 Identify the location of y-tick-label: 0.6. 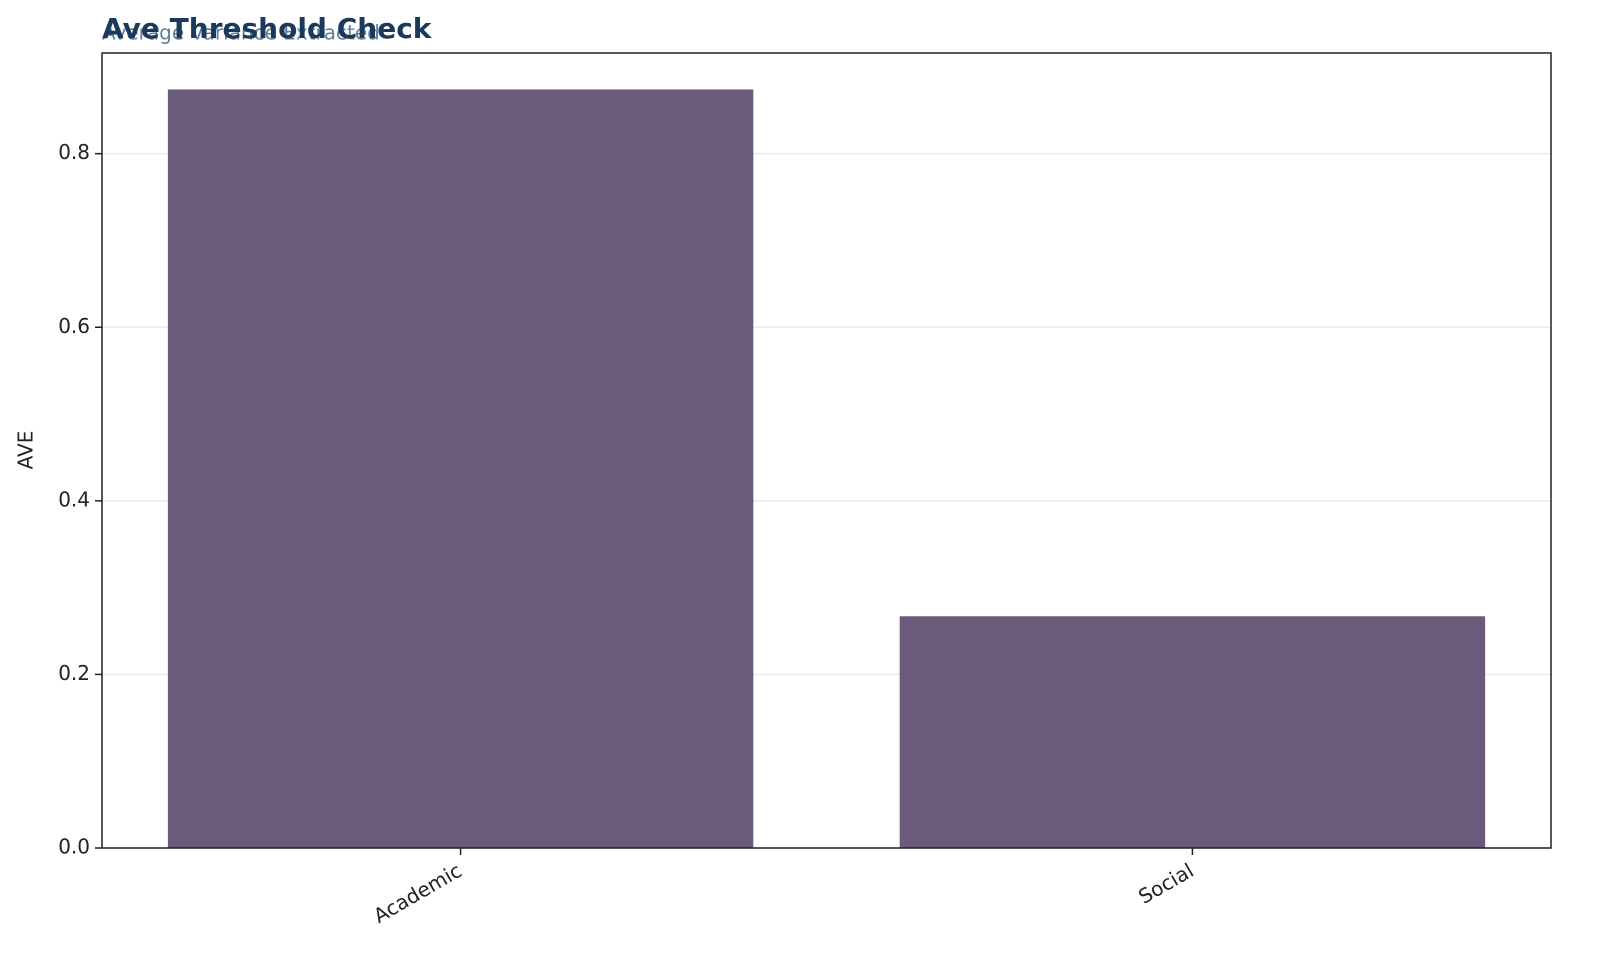
(74, 326).